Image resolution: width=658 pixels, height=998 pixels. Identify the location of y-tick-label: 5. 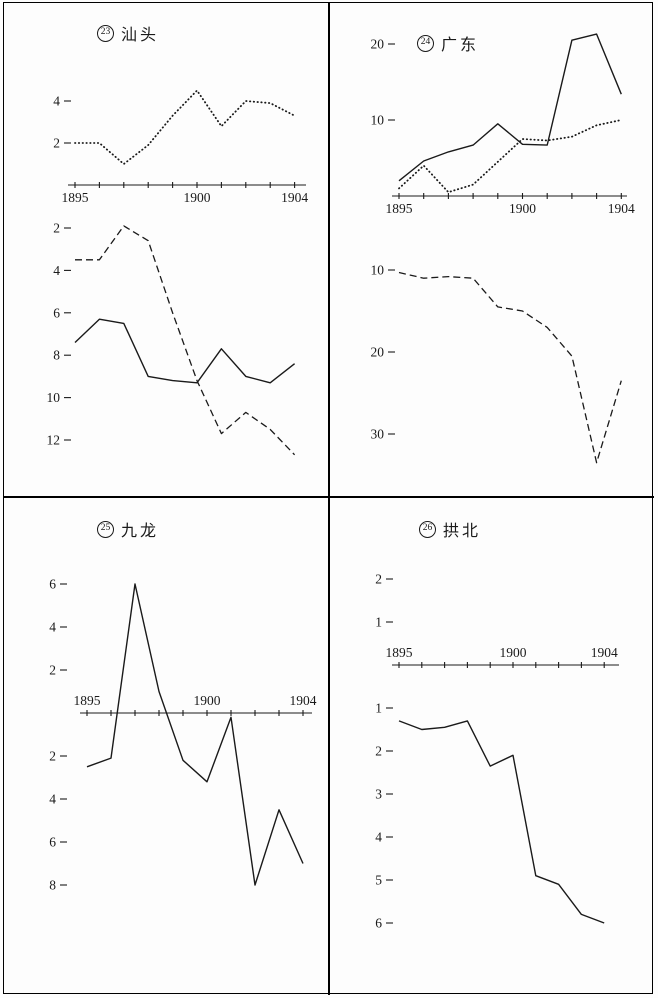
(378, 880).